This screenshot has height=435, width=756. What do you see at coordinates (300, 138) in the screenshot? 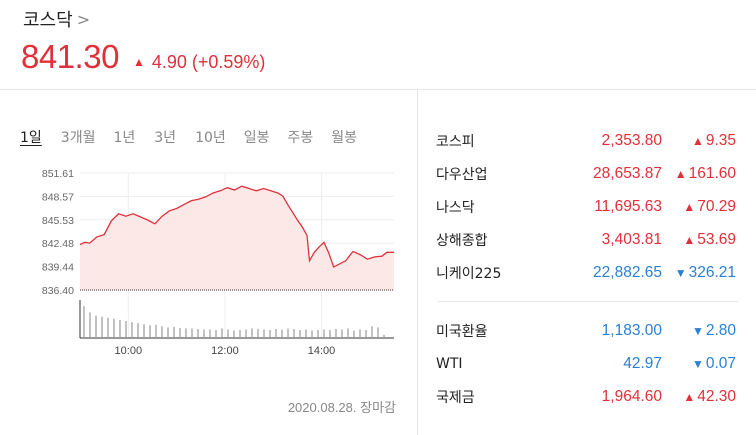
I see `tab-weekly: 주봉` at bounding box center [300, 138].